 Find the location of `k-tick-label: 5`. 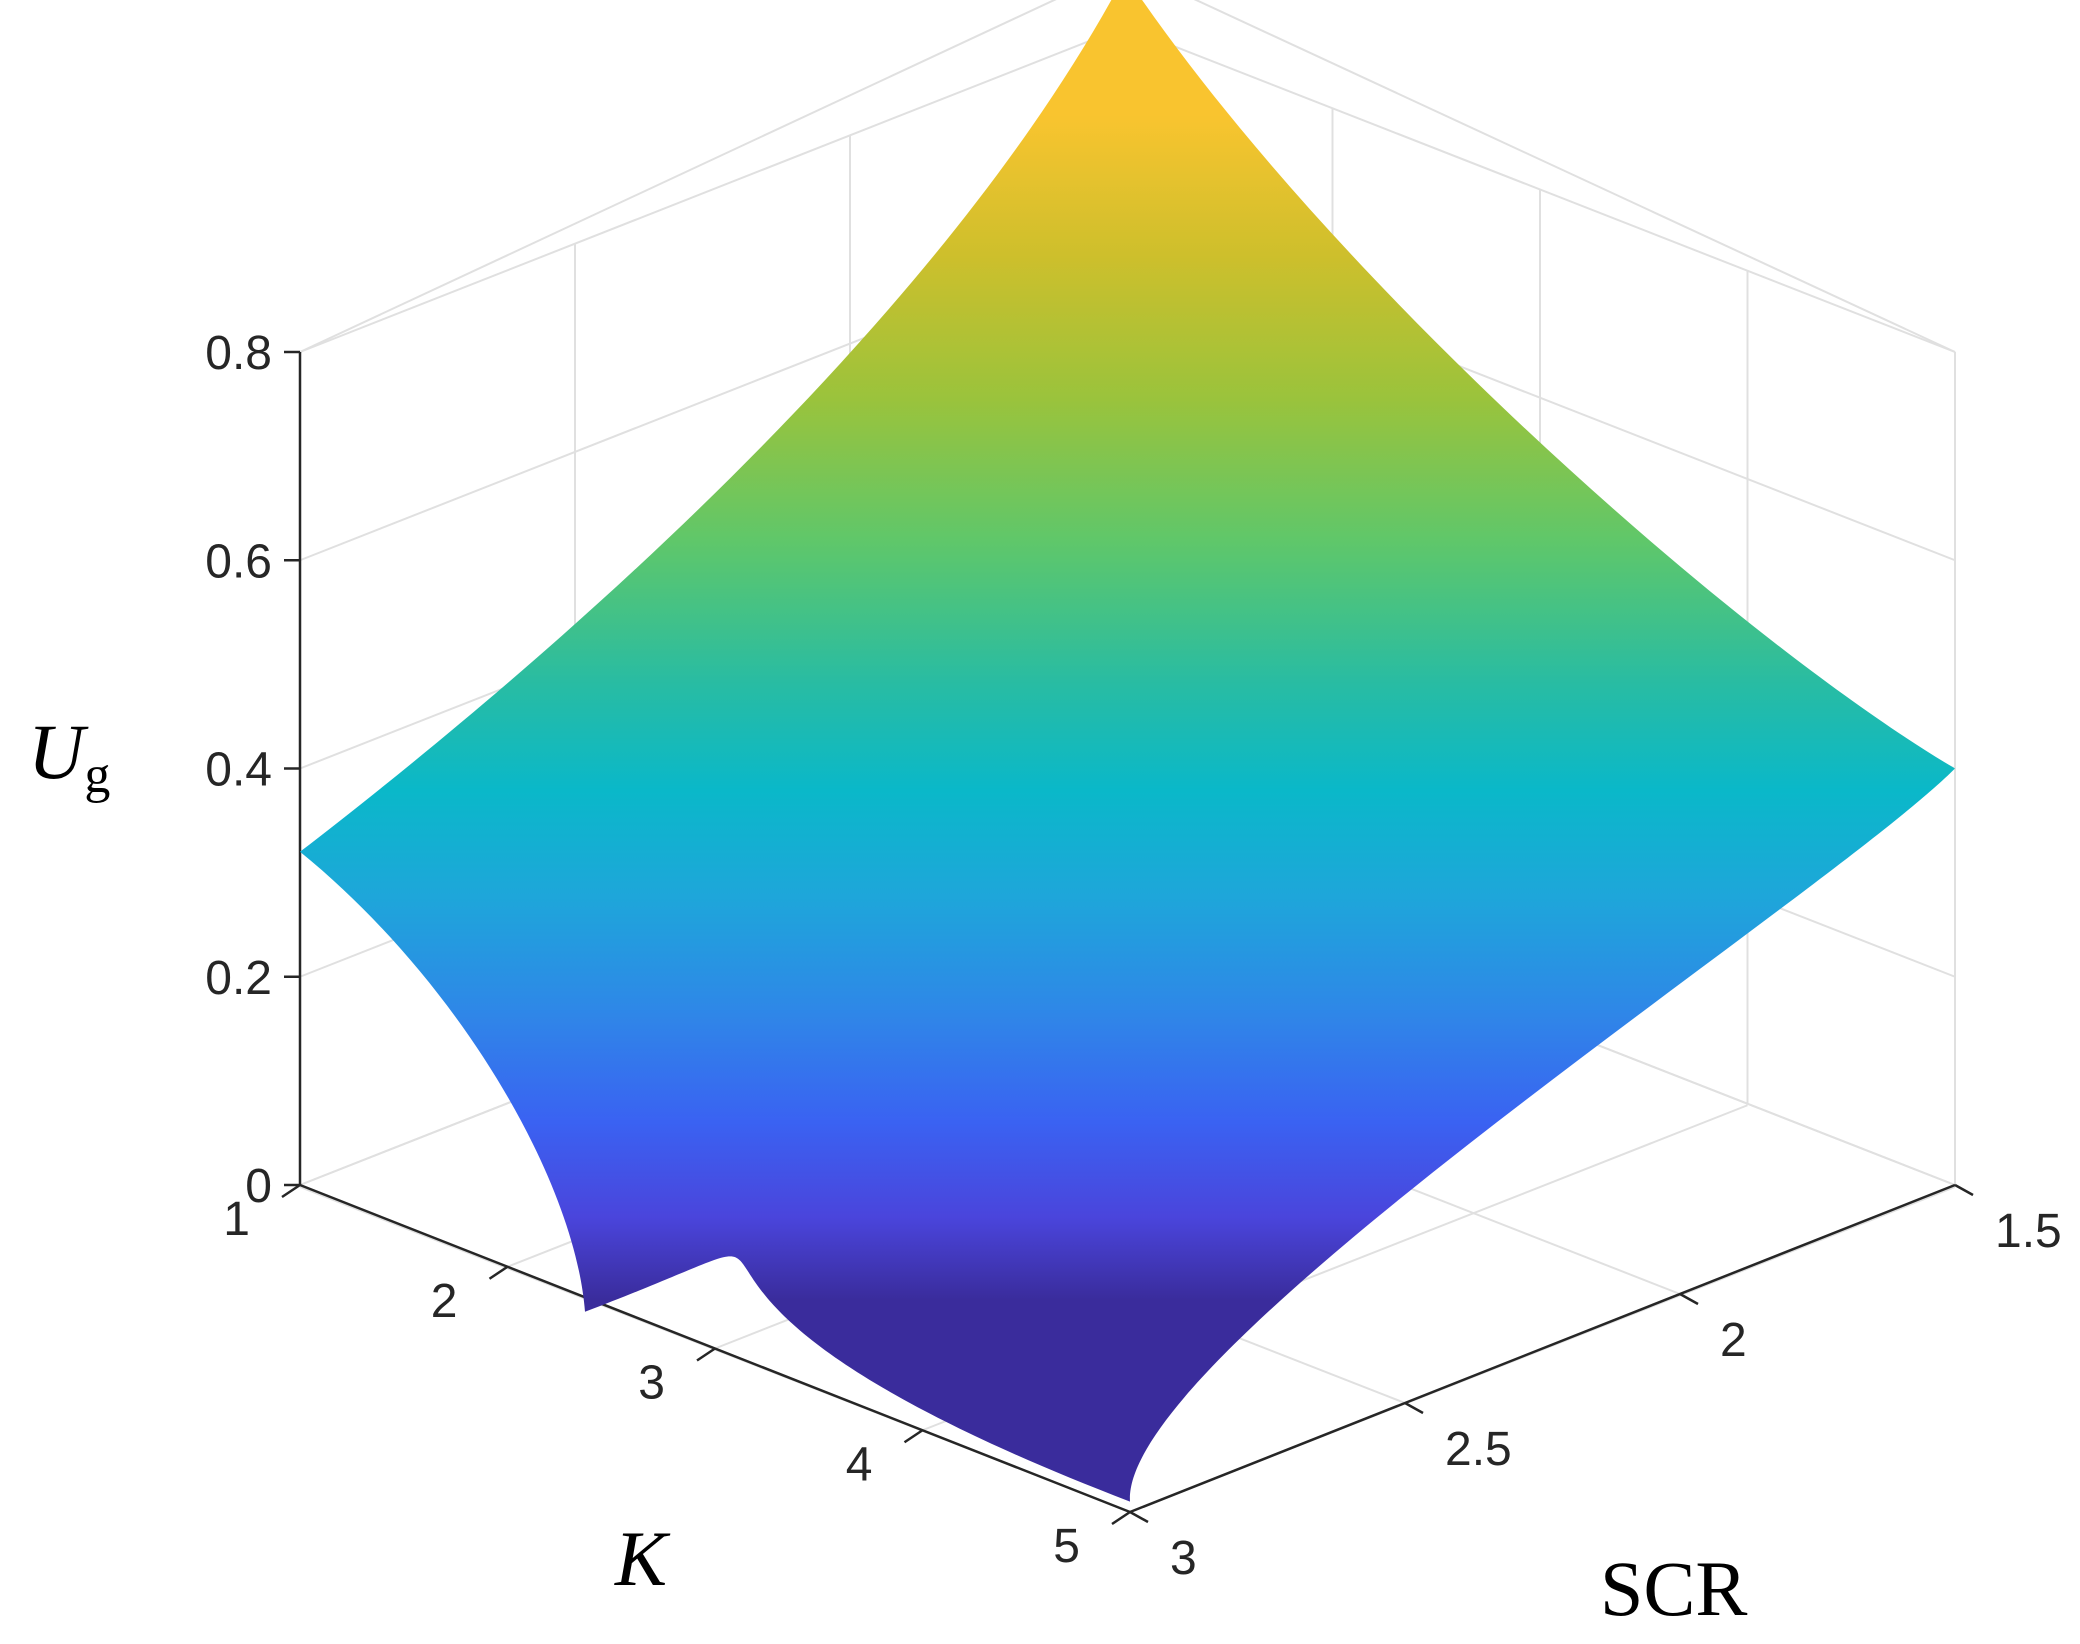

k-tick-label: 5 is located at coordinates (1066, 1546).